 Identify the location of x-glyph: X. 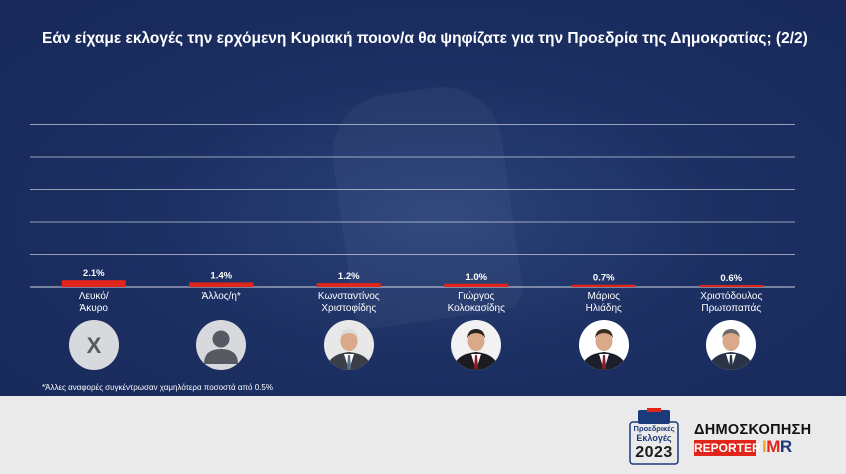
(93, 345).